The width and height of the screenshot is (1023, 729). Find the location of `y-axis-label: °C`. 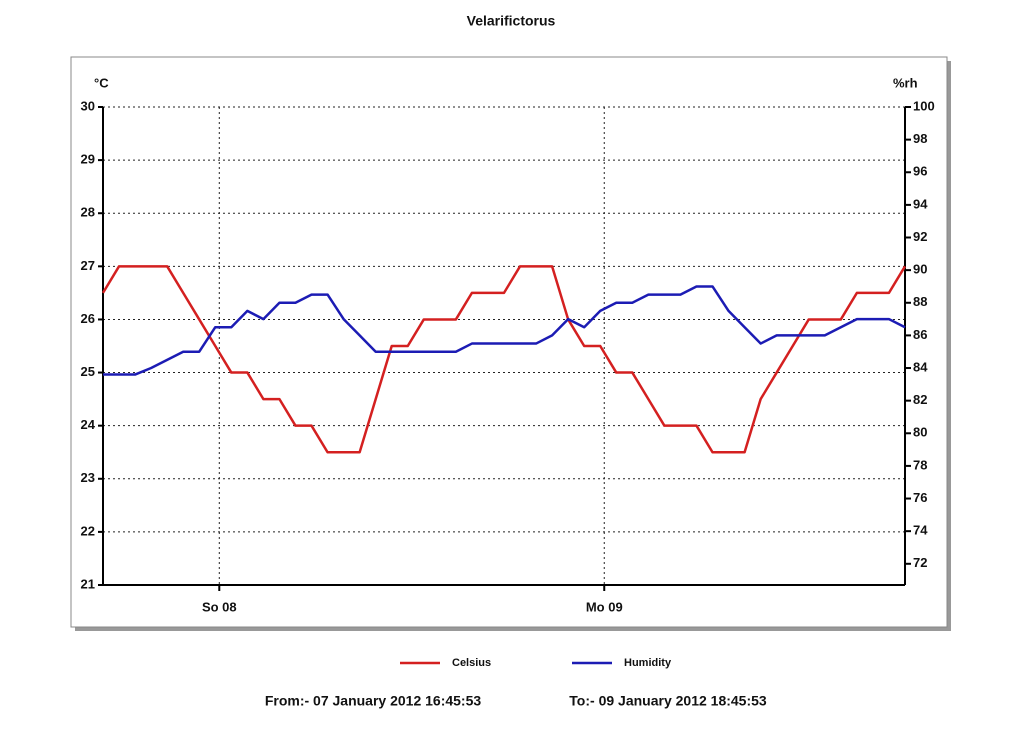

y-axis-label: °C is located at coordinates (101, 82).